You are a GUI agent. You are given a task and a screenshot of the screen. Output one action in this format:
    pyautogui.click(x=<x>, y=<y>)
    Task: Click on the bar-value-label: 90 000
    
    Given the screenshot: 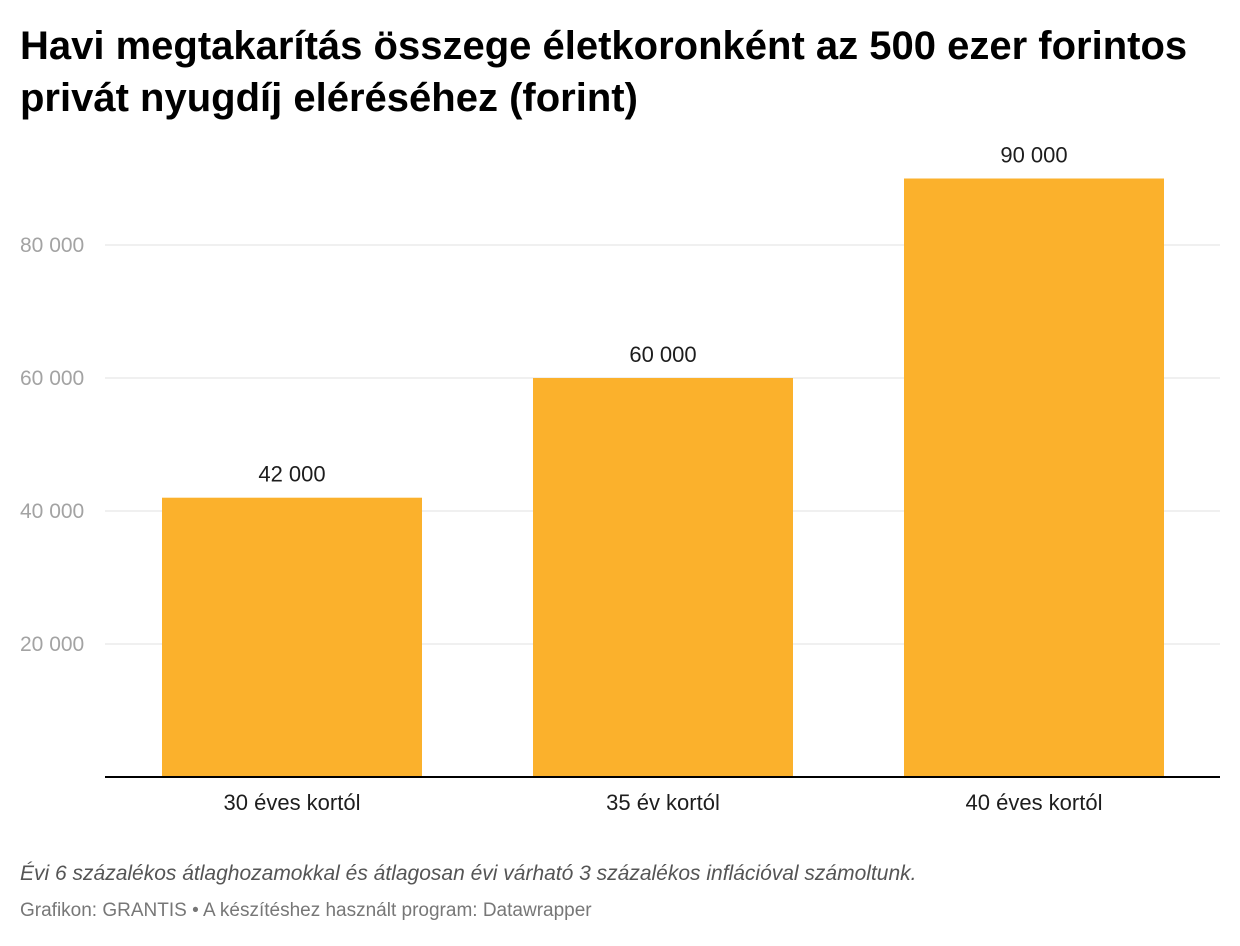 What is the action you would take?
    pyautogui.click(x=1033, y=155)
    